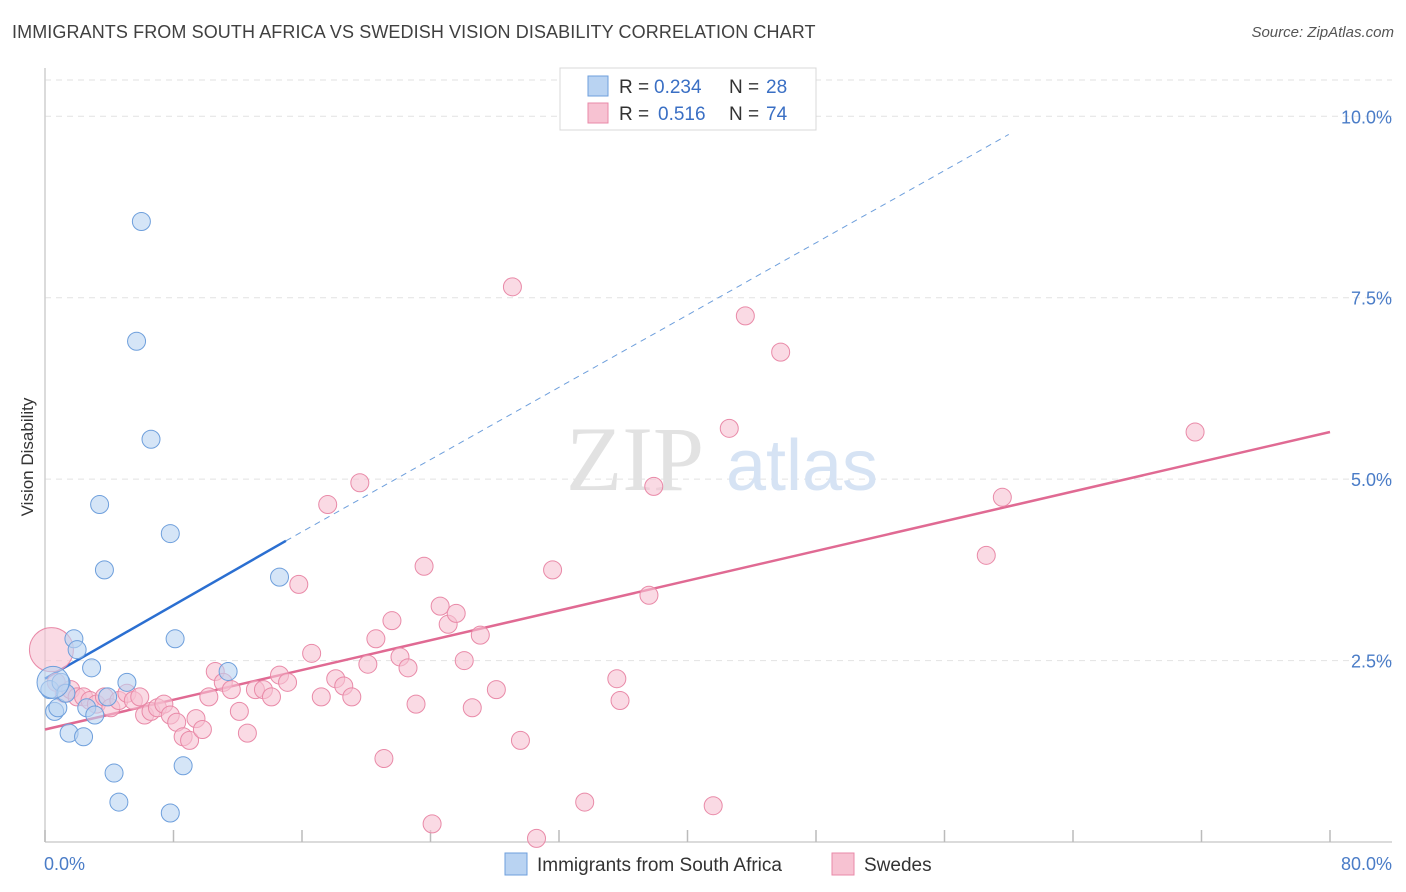  I want to click on x-tick-label-min: 0.0%, so click(64, 864).